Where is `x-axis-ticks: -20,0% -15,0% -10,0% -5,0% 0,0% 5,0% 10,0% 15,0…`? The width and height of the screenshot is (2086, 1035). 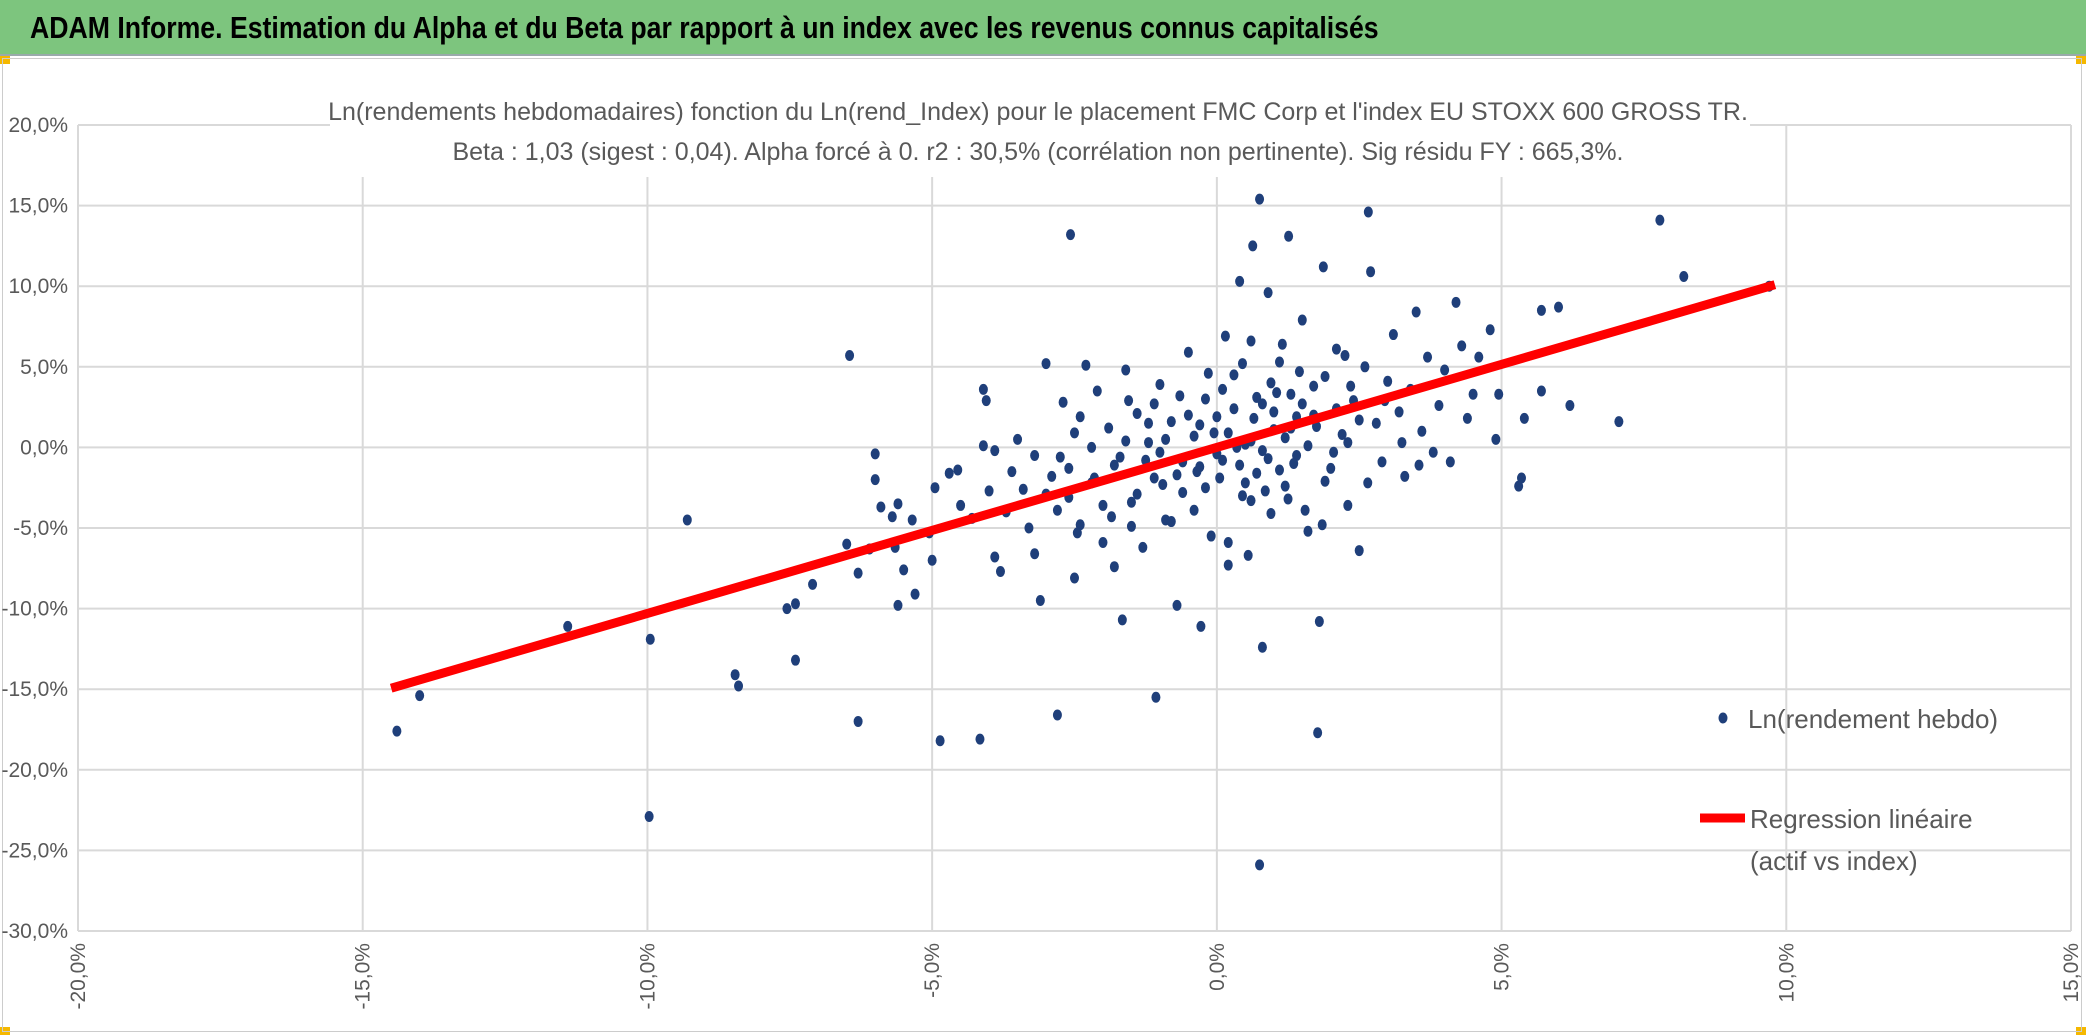
x-axis-ticks: -20,0% -15,0% -10,0% -5,0% 0,0% 5,0% 10,0% 15,0… is located at coordinates (1075, 976).